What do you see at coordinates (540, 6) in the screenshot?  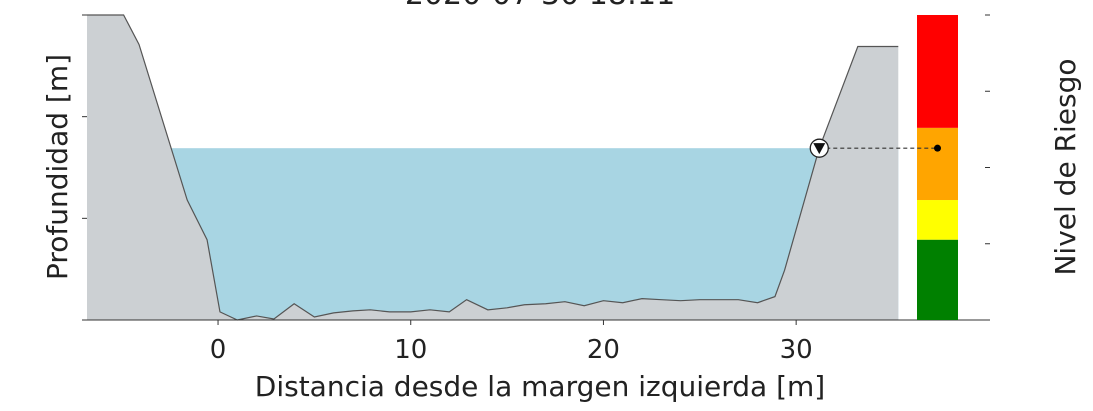 I see `chart-title: 2020-07-30 18:11` at bounding box center [540, 6].